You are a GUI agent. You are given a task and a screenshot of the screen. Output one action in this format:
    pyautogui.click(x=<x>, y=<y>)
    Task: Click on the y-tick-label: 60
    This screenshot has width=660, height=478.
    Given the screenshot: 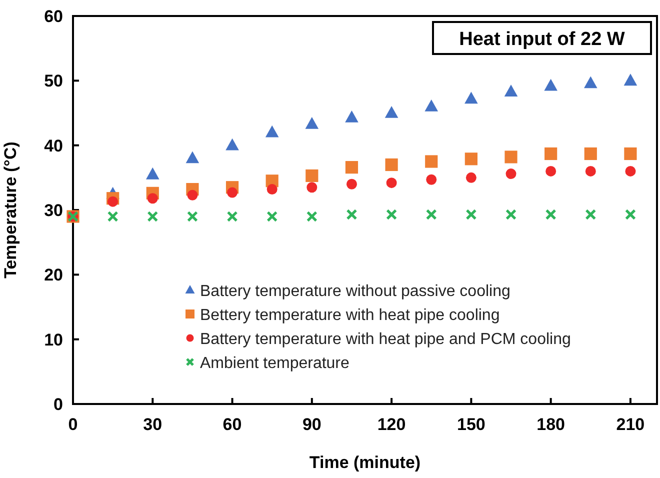 What is the action you would take?
    pyautogui.click(x=53, y=16)
    